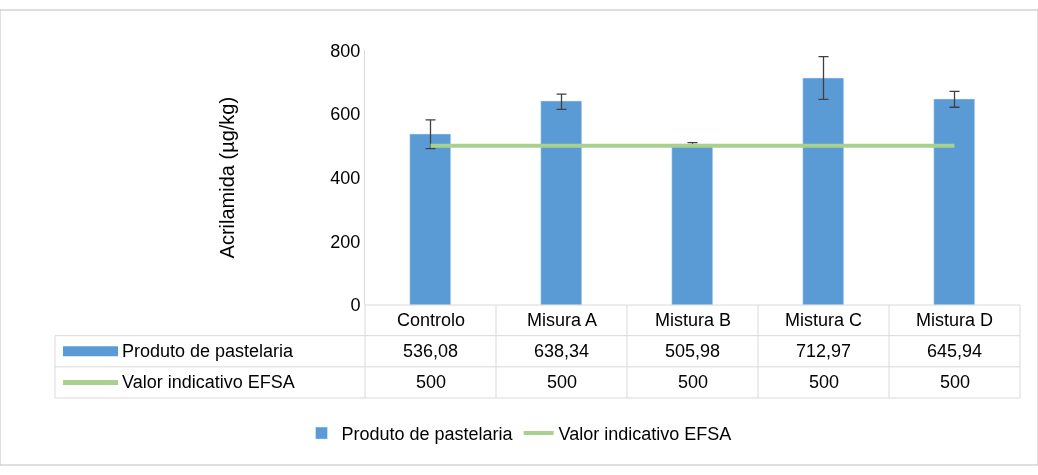 This screenshot has width=1038, height=475. What do you see at coordinates (645, 434) in the screenshot?
I see `text: Valor indicativo EFSA` at bounding box center [645, 434].